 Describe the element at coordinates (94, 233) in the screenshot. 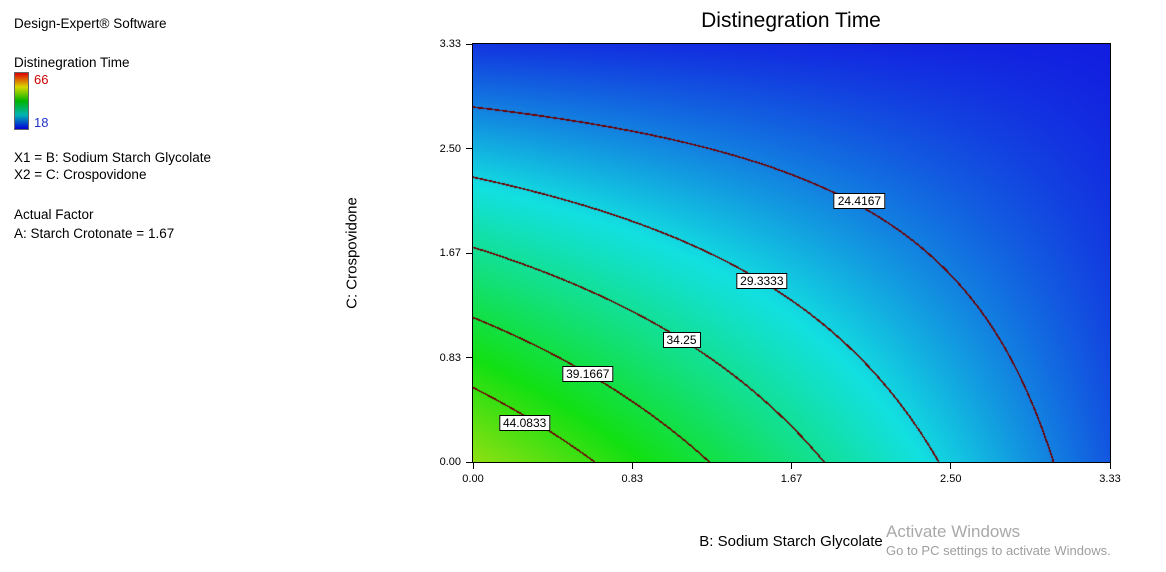

I see `actual-factor-value: A: Starch Crotonate = 1.67` at that location.